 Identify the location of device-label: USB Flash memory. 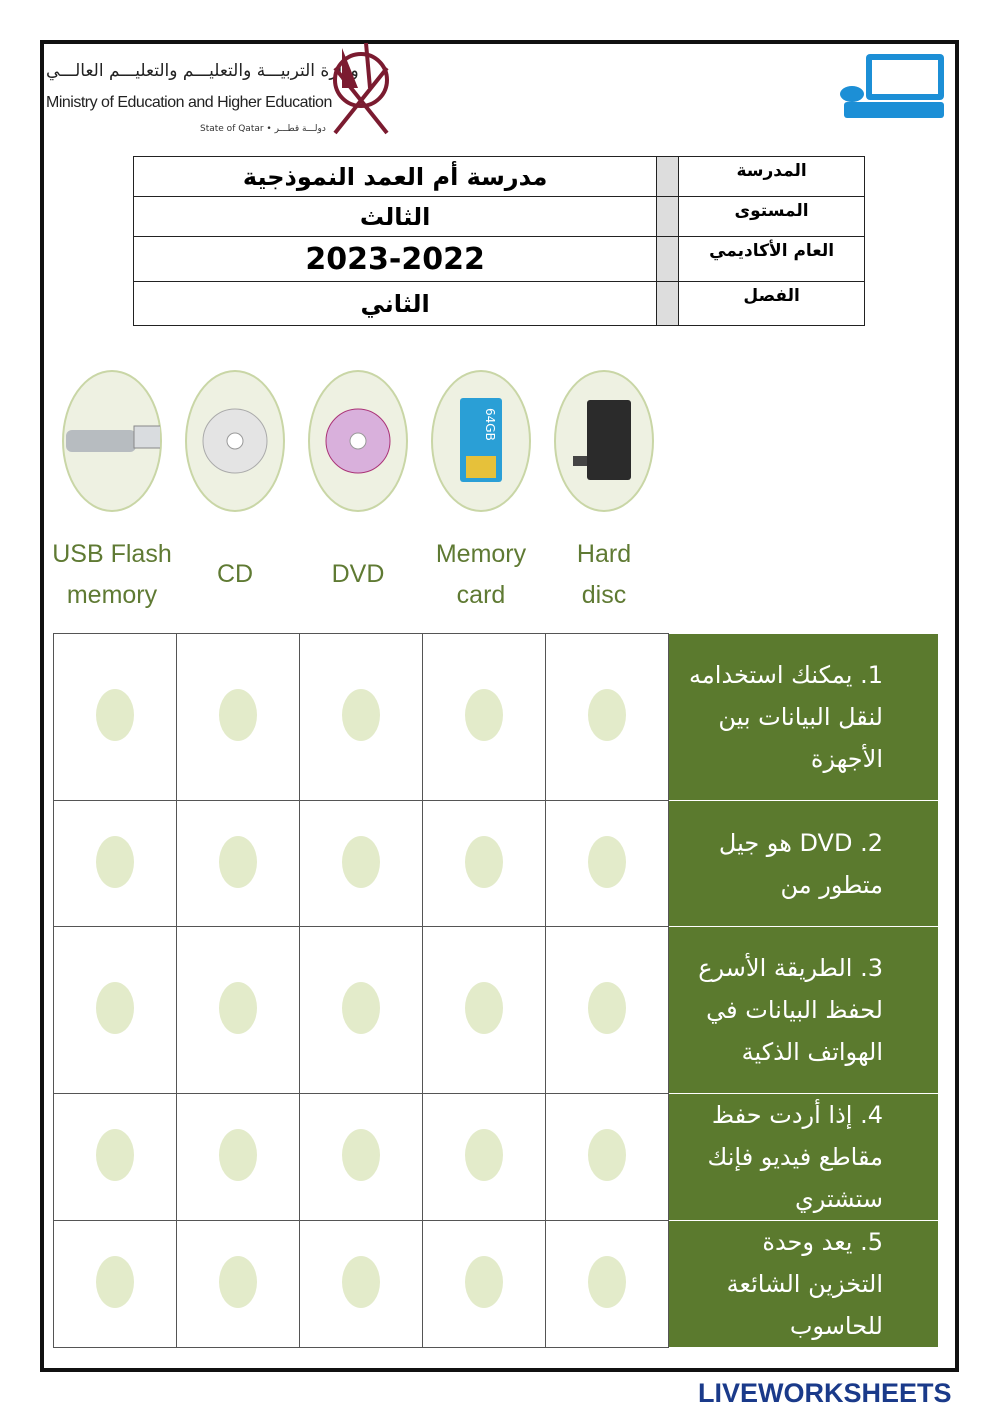
(112, 574).